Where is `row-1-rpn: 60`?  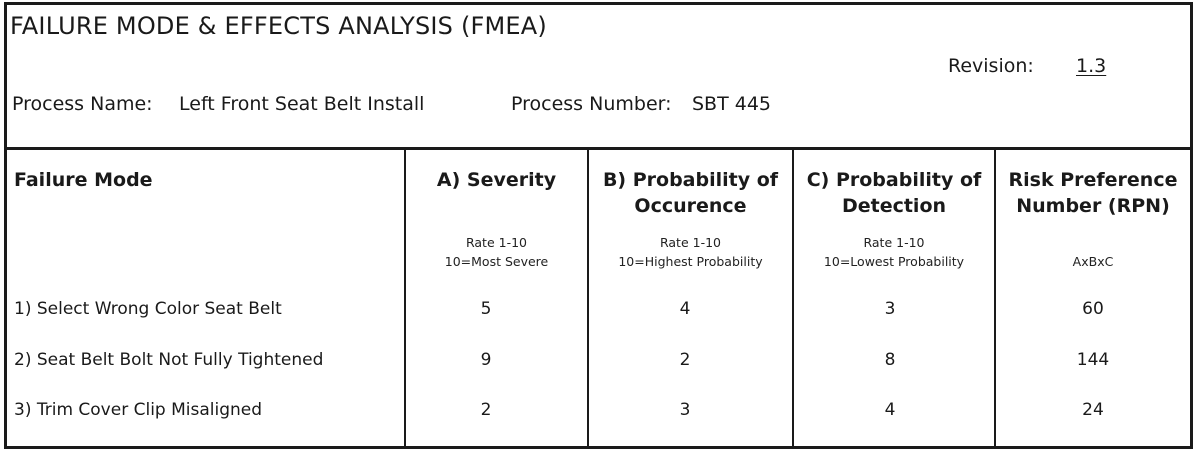
row-1-rpn: 60 is located at coordinates (1093, 309).